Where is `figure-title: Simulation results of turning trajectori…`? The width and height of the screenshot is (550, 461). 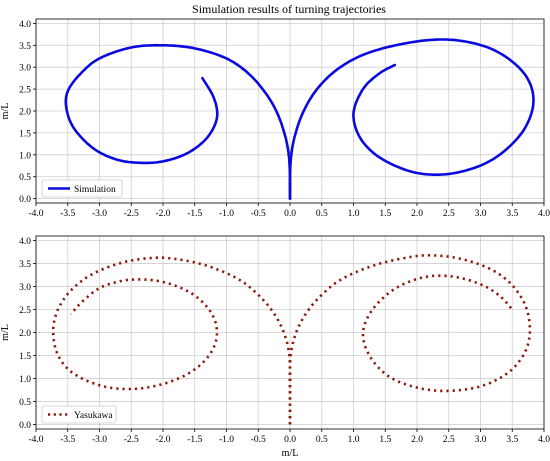
figure-title: Simulation results of turning trajectori… is located at coordinates (289, 9).